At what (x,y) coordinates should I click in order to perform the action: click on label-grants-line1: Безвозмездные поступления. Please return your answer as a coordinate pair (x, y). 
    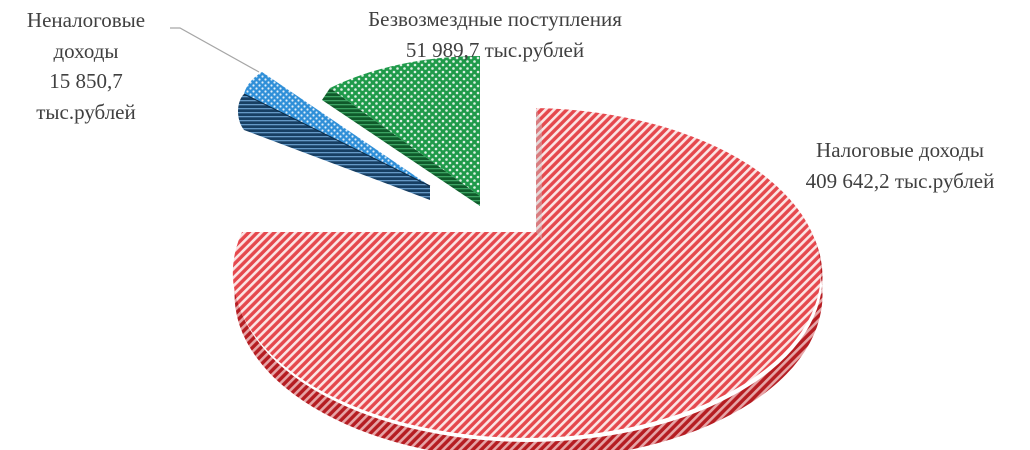
    Looking at the image, I should click on (495, 19).